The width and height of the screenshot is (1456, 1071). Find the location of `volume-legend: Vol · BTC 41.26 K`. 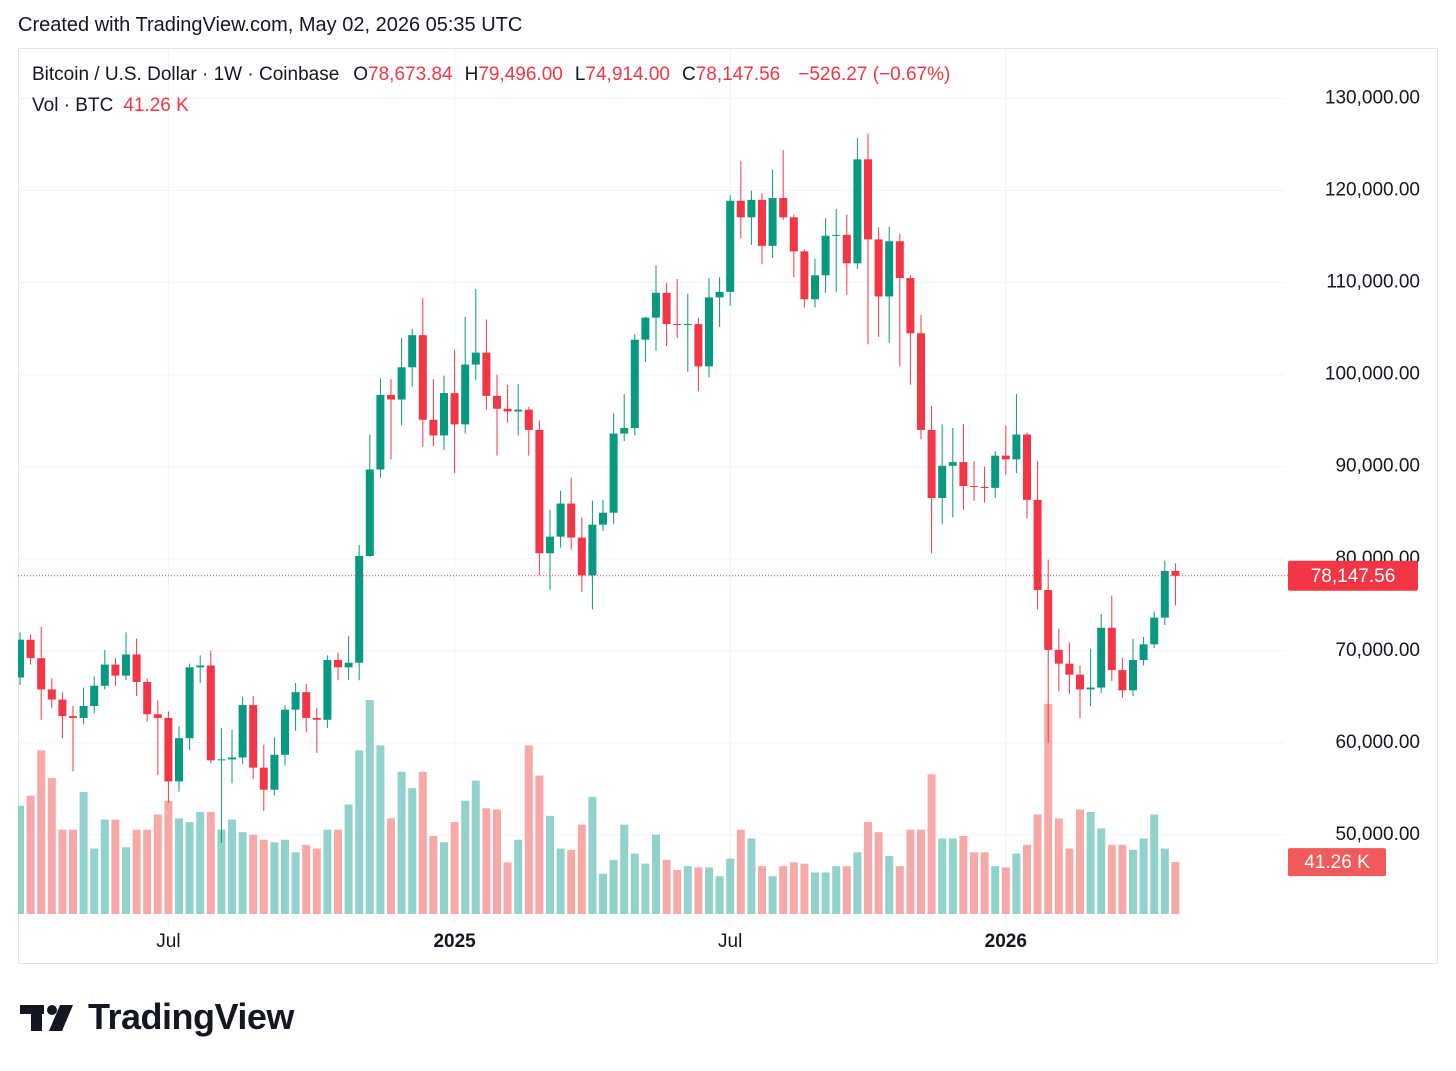

volume-legend: Vol · BTC 41.26 K is located at coordinates (113, 106).